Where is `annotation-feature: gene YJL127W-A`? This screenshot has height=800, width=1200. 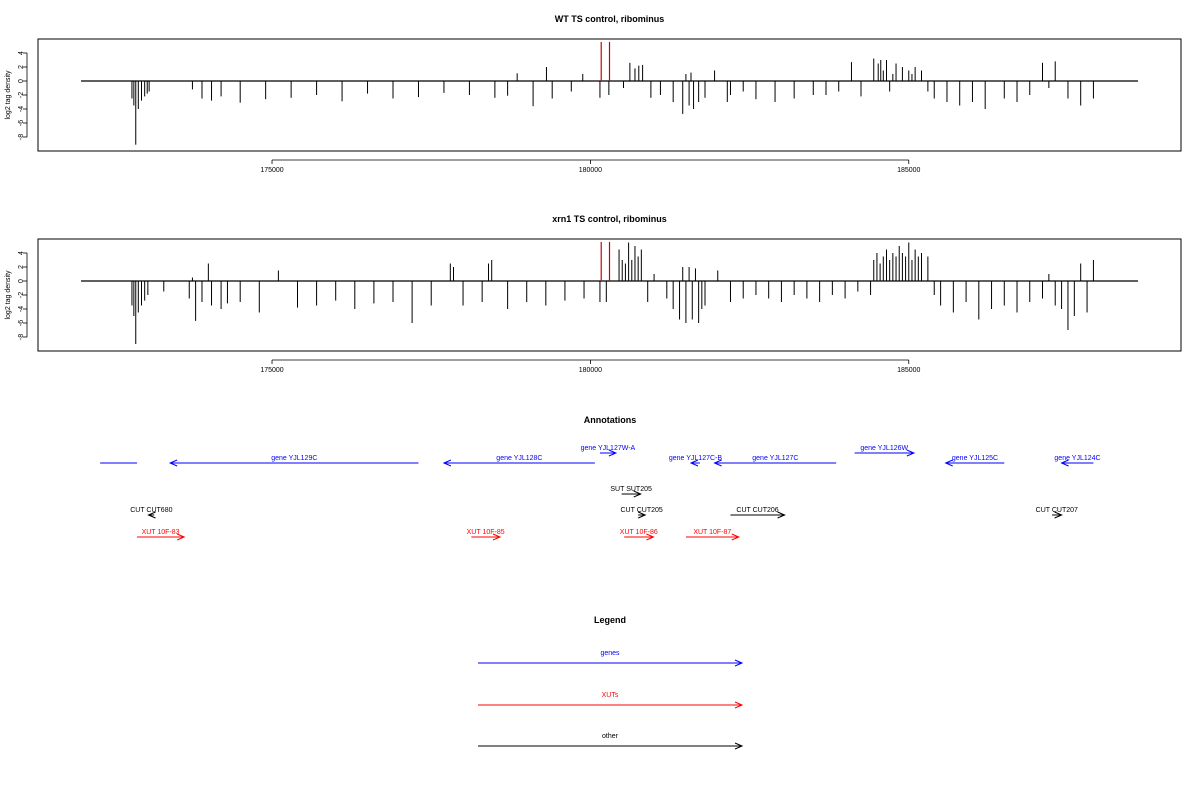 annotation-feature: gene YJL127W-A is located at coordinates (608, 451).